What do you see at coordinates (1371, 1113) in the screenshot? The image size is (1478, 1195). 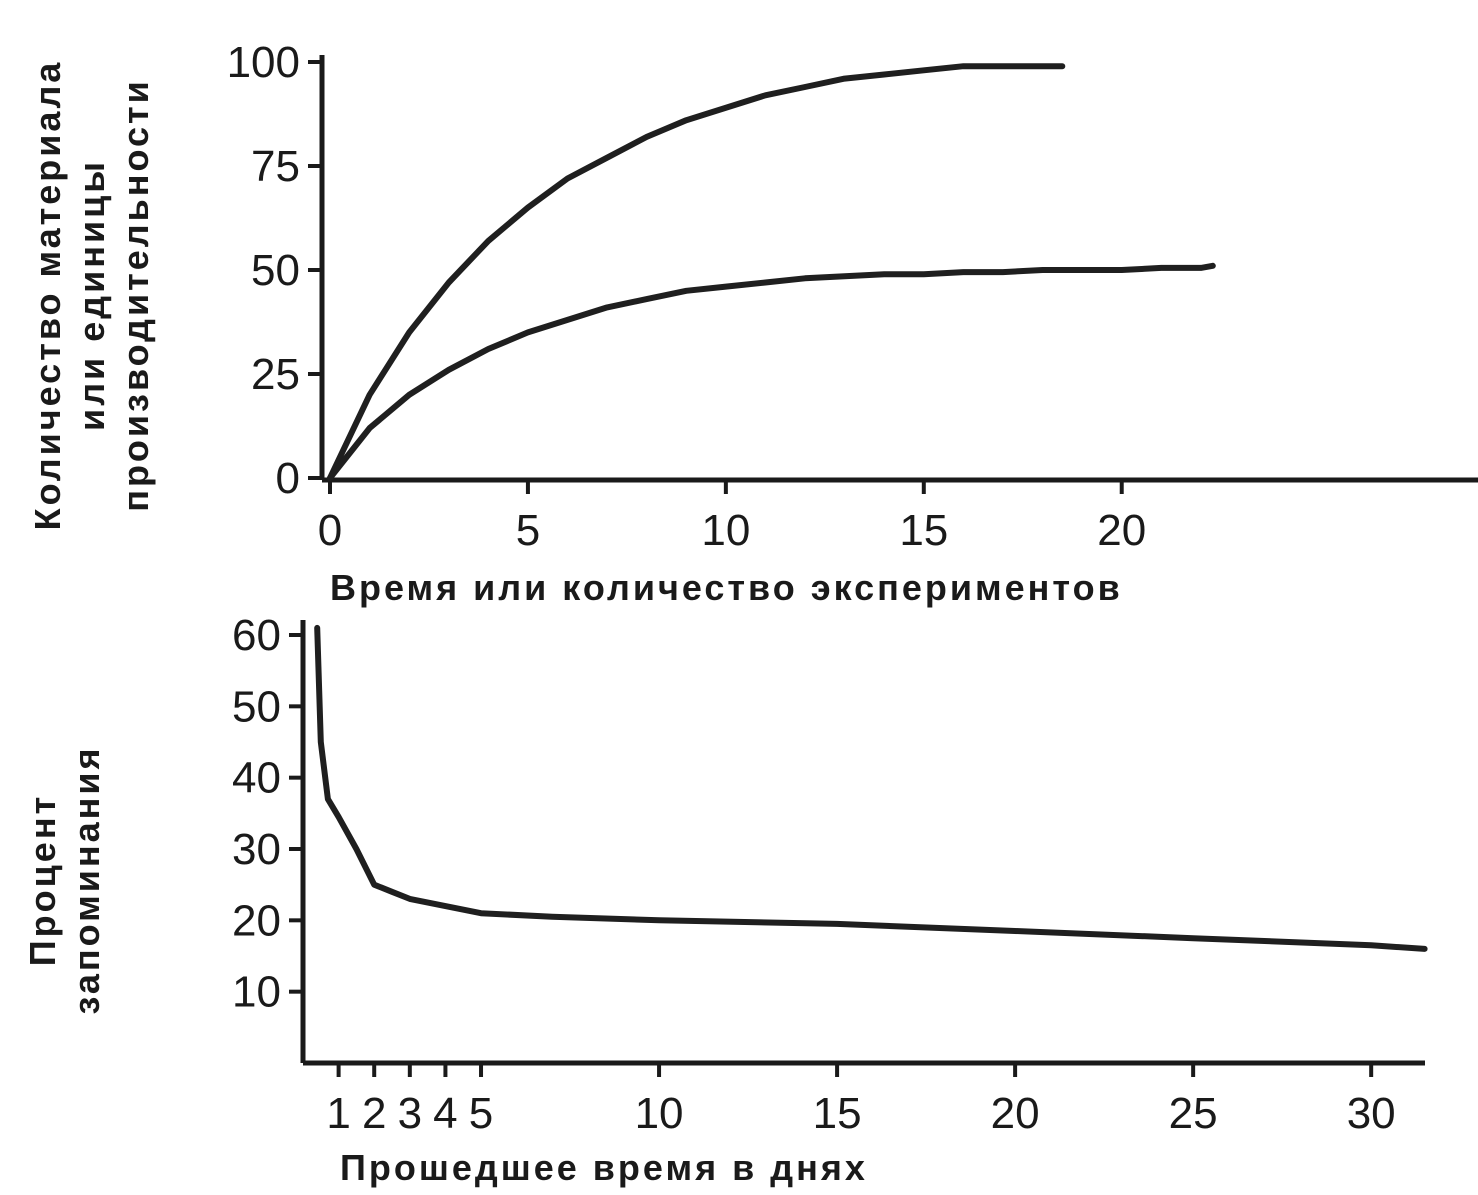 I see `bottom-x-tick-label: 30` at bounding box center [1371, 1113].